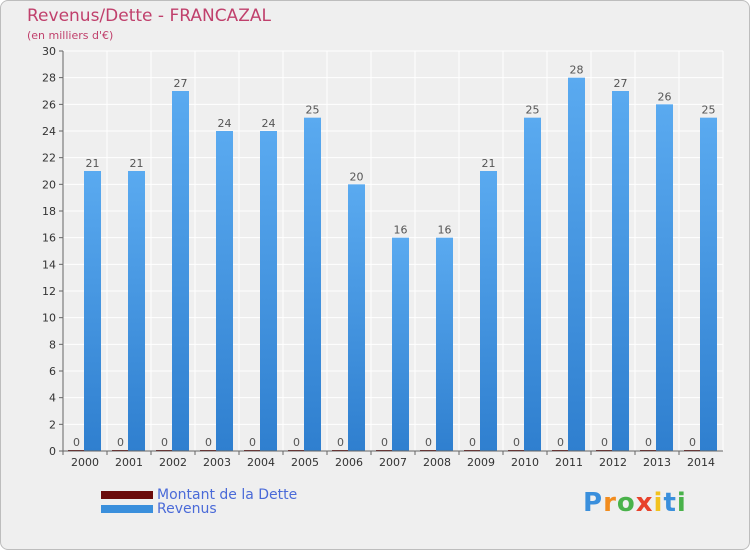 This screenshot has height=550, width=750. I want to click on bar-revenue-2009, so click(488, 311).